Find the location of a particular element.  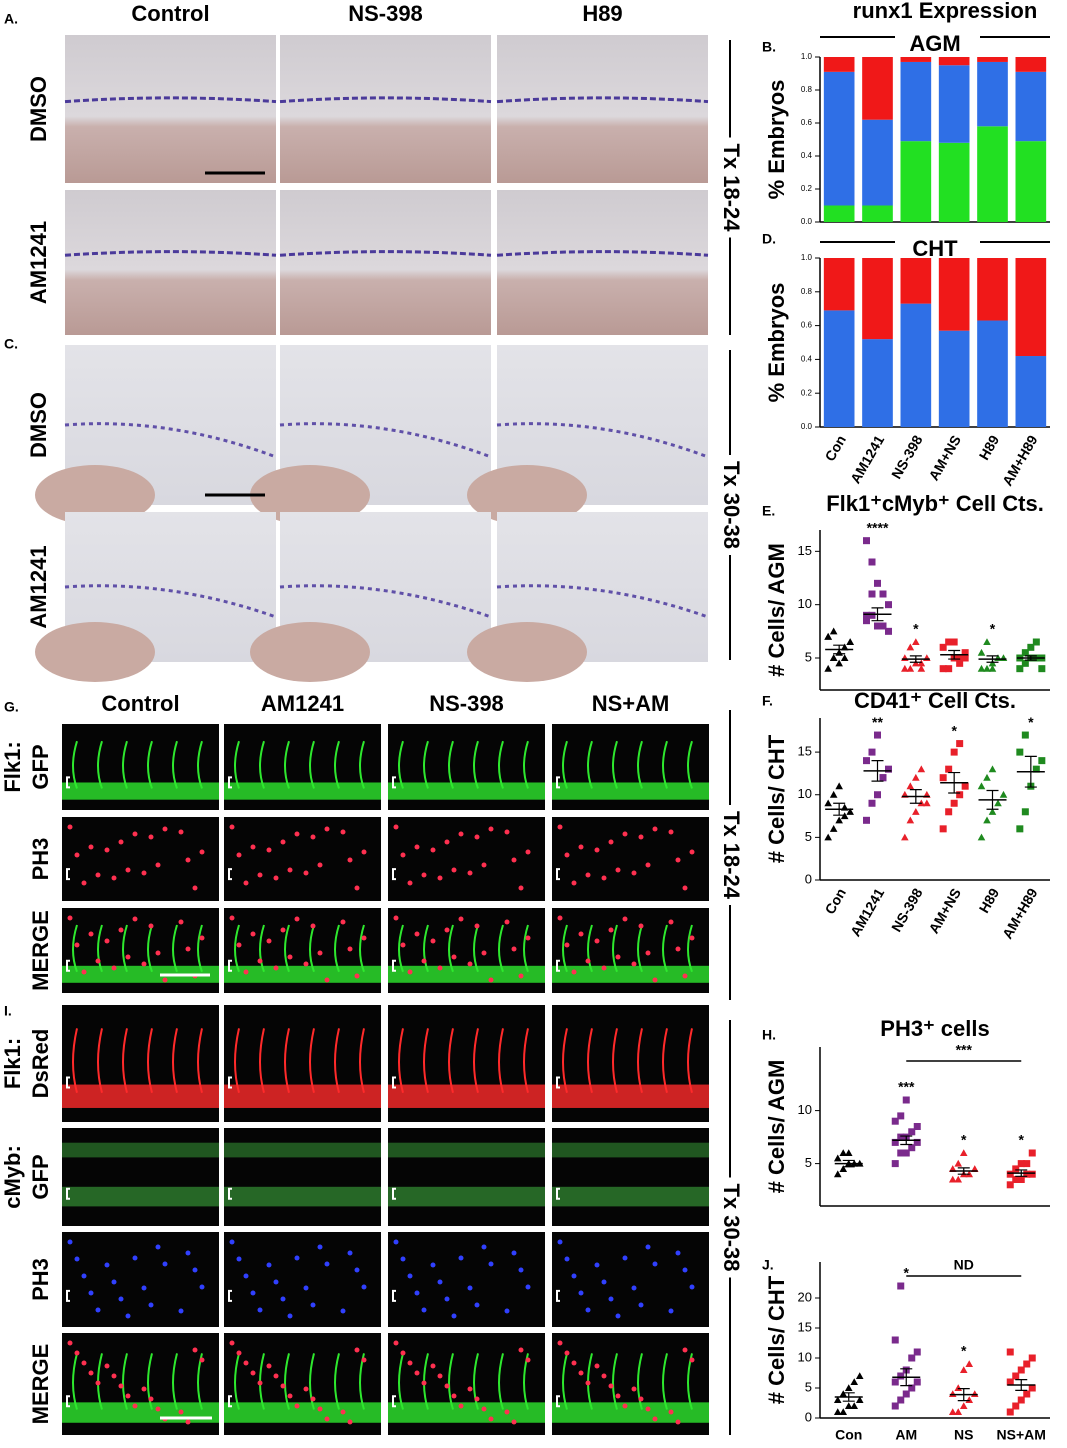

row-label: AM1241 is located at coordinates (38, 262).